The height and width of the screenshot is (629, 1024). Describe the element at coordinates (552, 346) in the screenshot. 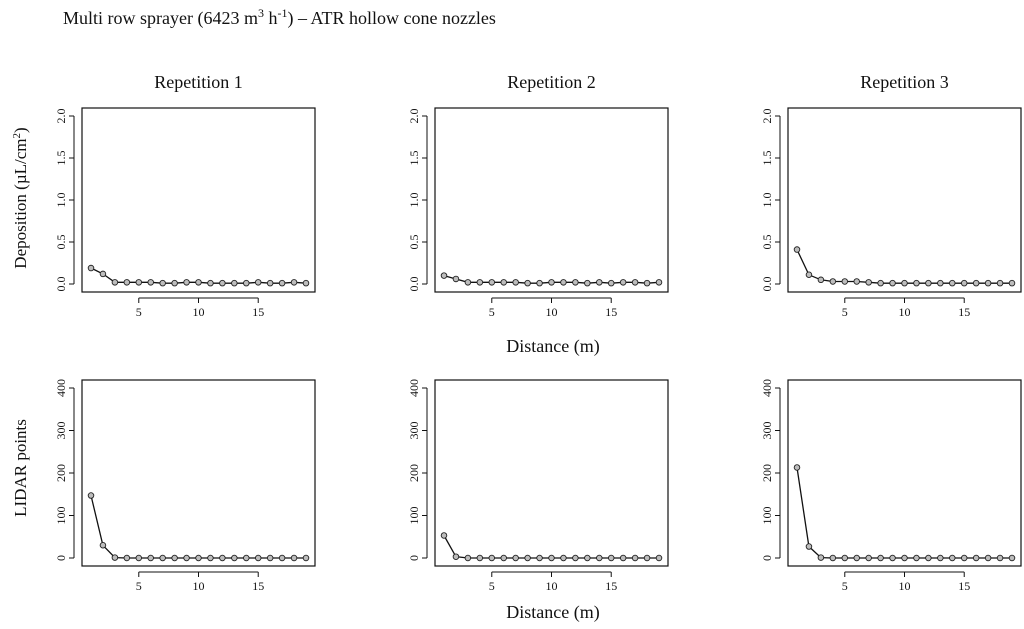

I see `top-row-xlabel: Distance (m)` at that location.